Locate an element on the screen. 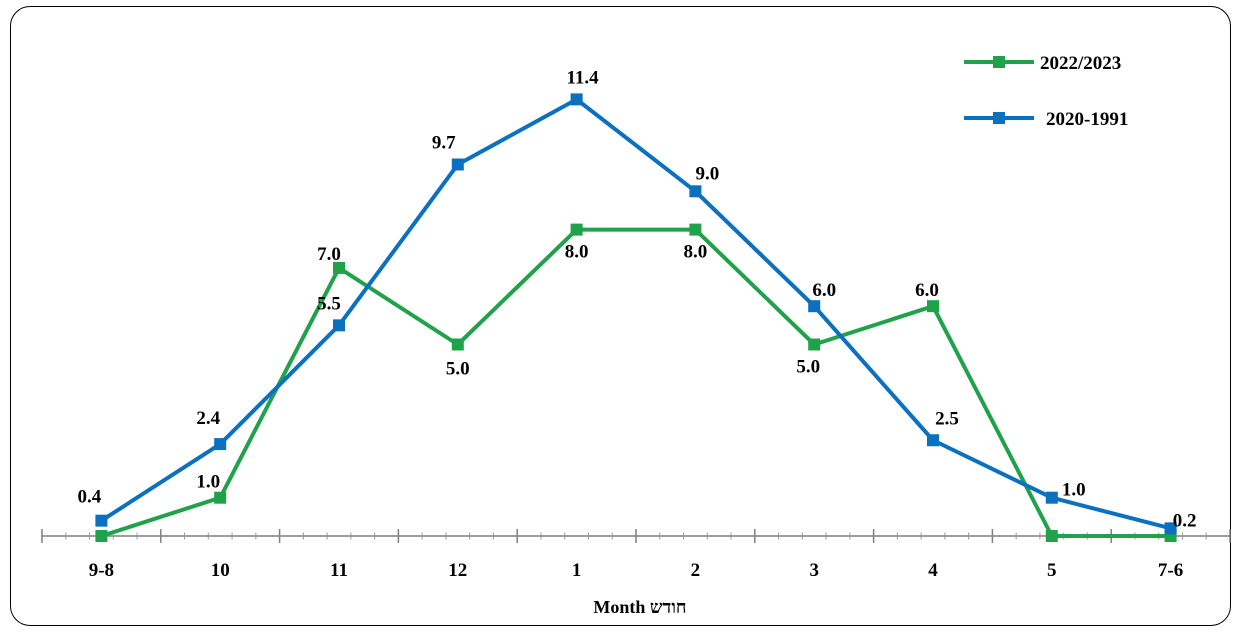 The width and height of the screenshot is (1241, 632). x-tick-label: 4 is located at coordinates (933, 570).